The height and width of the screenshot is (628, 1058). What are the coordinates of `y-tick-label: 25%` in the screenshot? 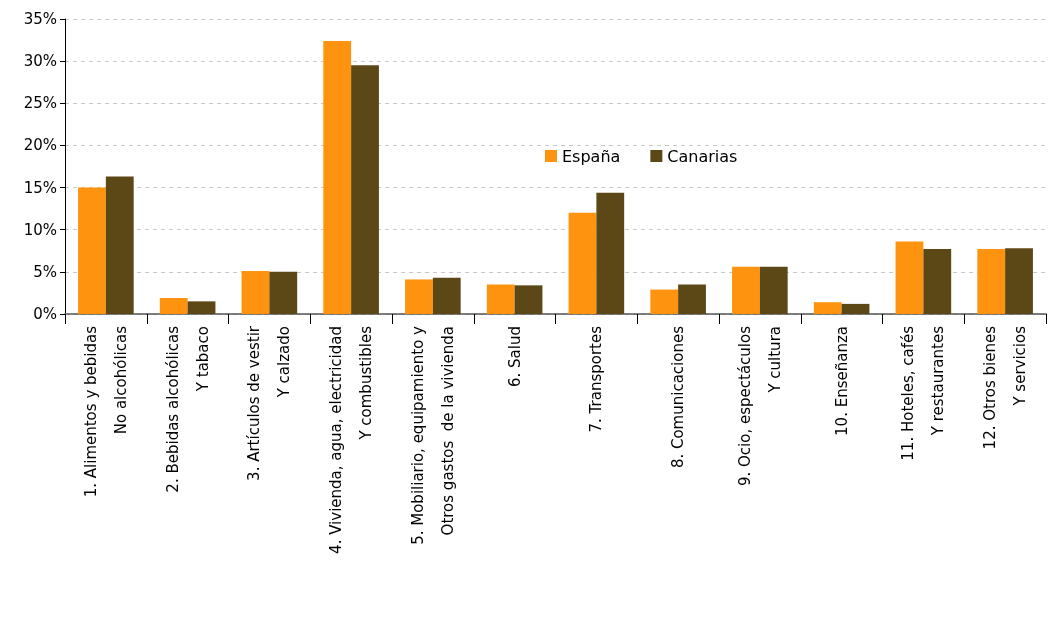 It's located at (40, 103).